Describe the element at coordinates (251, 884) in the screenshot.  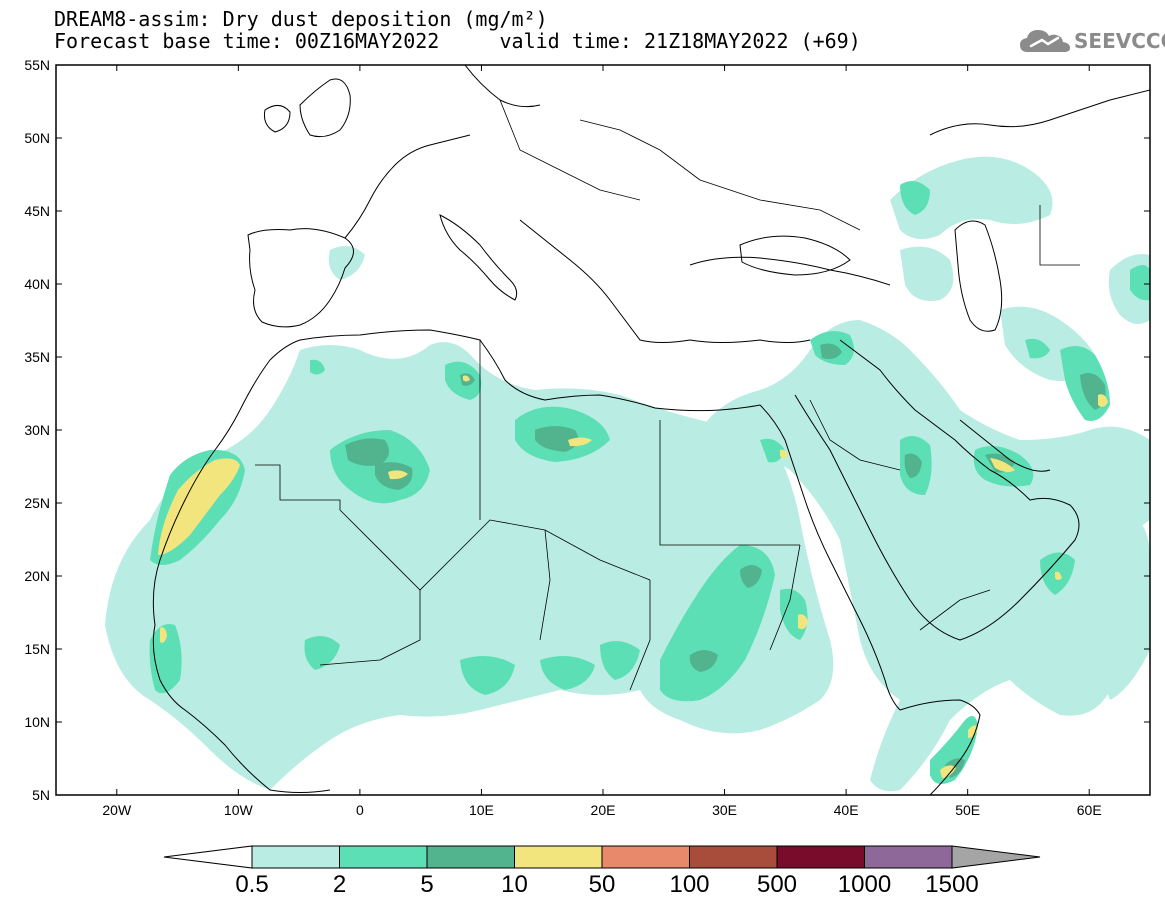
I see `colorbar-label: 0.5` at that location.